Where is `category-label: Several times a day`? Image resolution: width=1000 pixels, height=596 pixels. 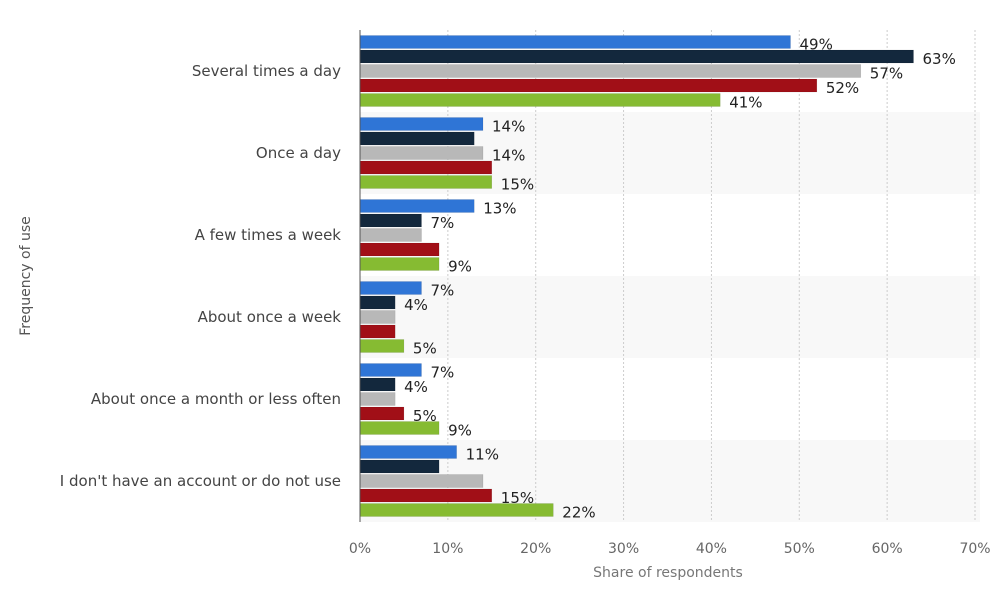
category-label: Several times a day is located at coordinates (266, 71).